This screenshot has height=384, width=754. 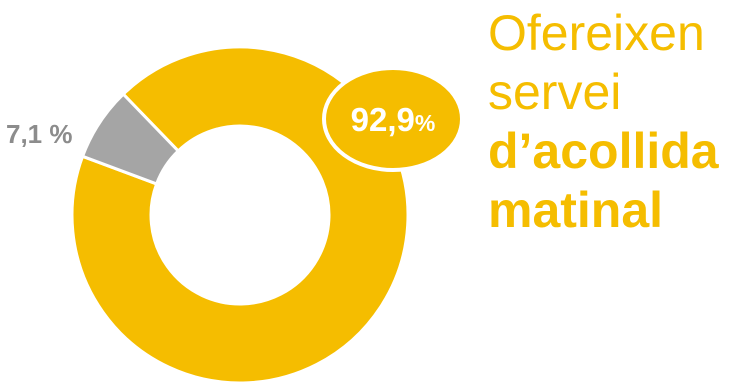 I want to click on donut-slice-minor, so click(x=130, y=139).